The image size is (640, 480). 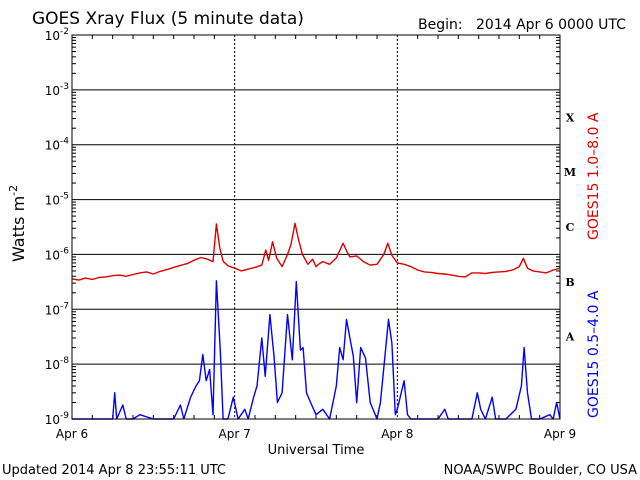 I want to click on flare-class-c: C, so click(x=570, y=227).